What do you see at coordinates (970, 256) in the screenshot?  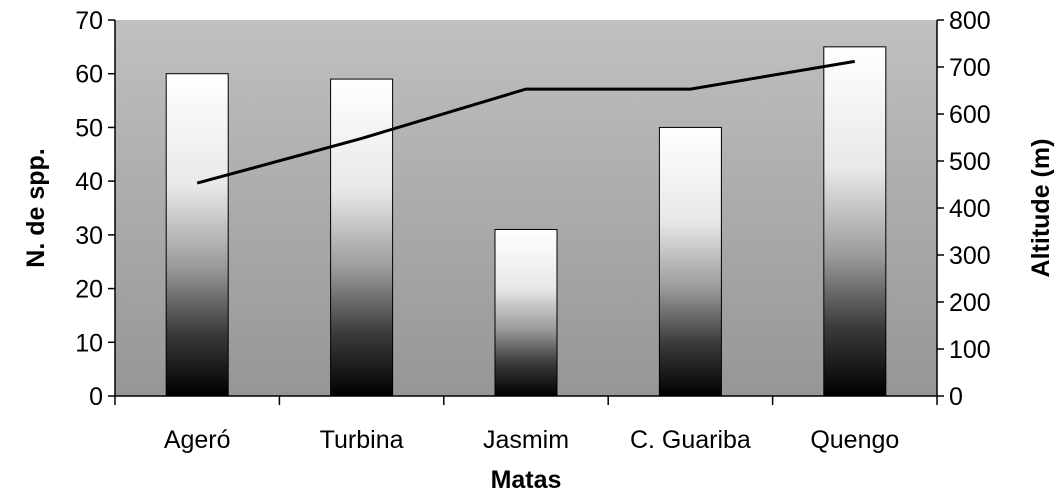 I see `y2-tick-label: 300` at bounding box center [970, 256].